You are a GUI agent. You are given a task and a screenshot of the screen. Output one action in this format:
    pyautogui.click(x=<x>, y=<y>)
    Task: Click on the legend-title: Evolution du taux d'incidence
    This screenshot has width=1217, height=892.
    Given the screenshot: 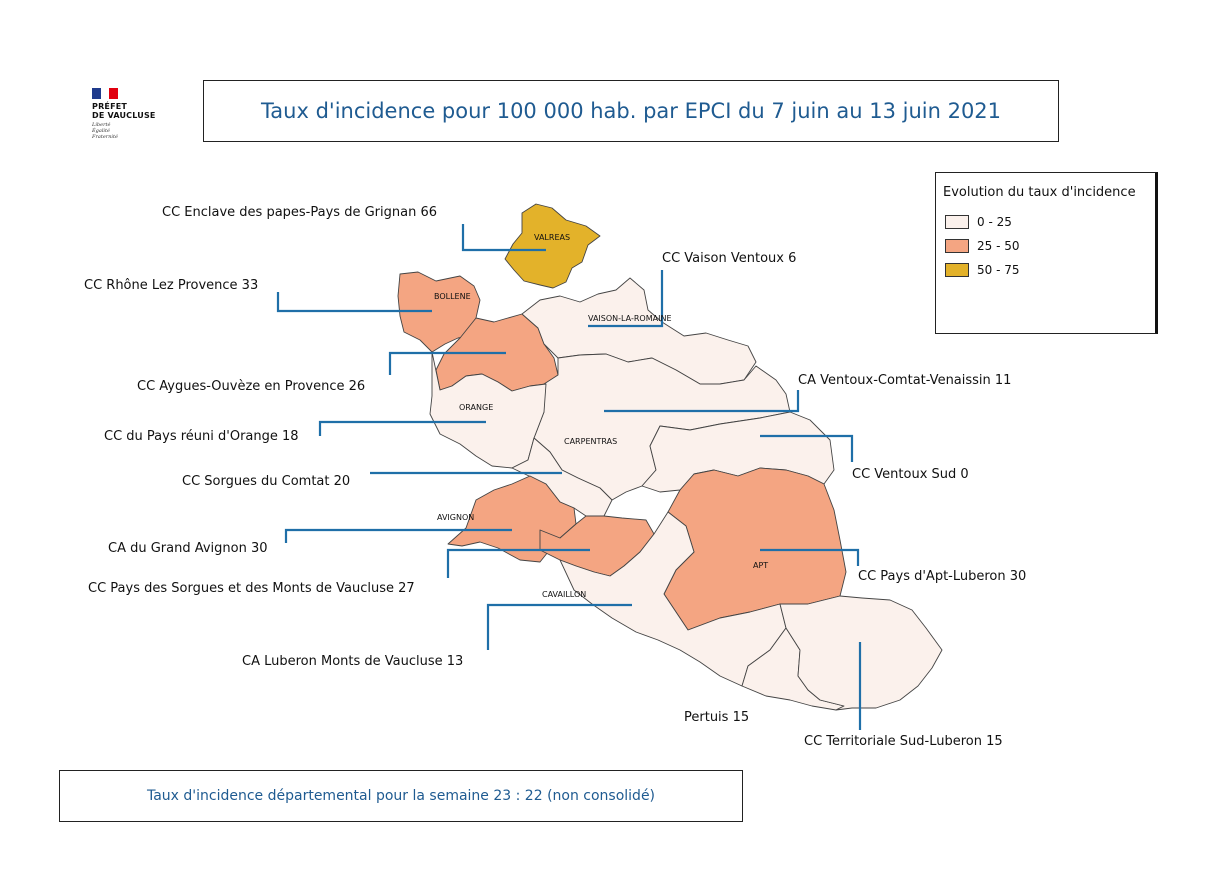 What is the action you would take?
    pyautogui.click(x=1039, y=192)
    